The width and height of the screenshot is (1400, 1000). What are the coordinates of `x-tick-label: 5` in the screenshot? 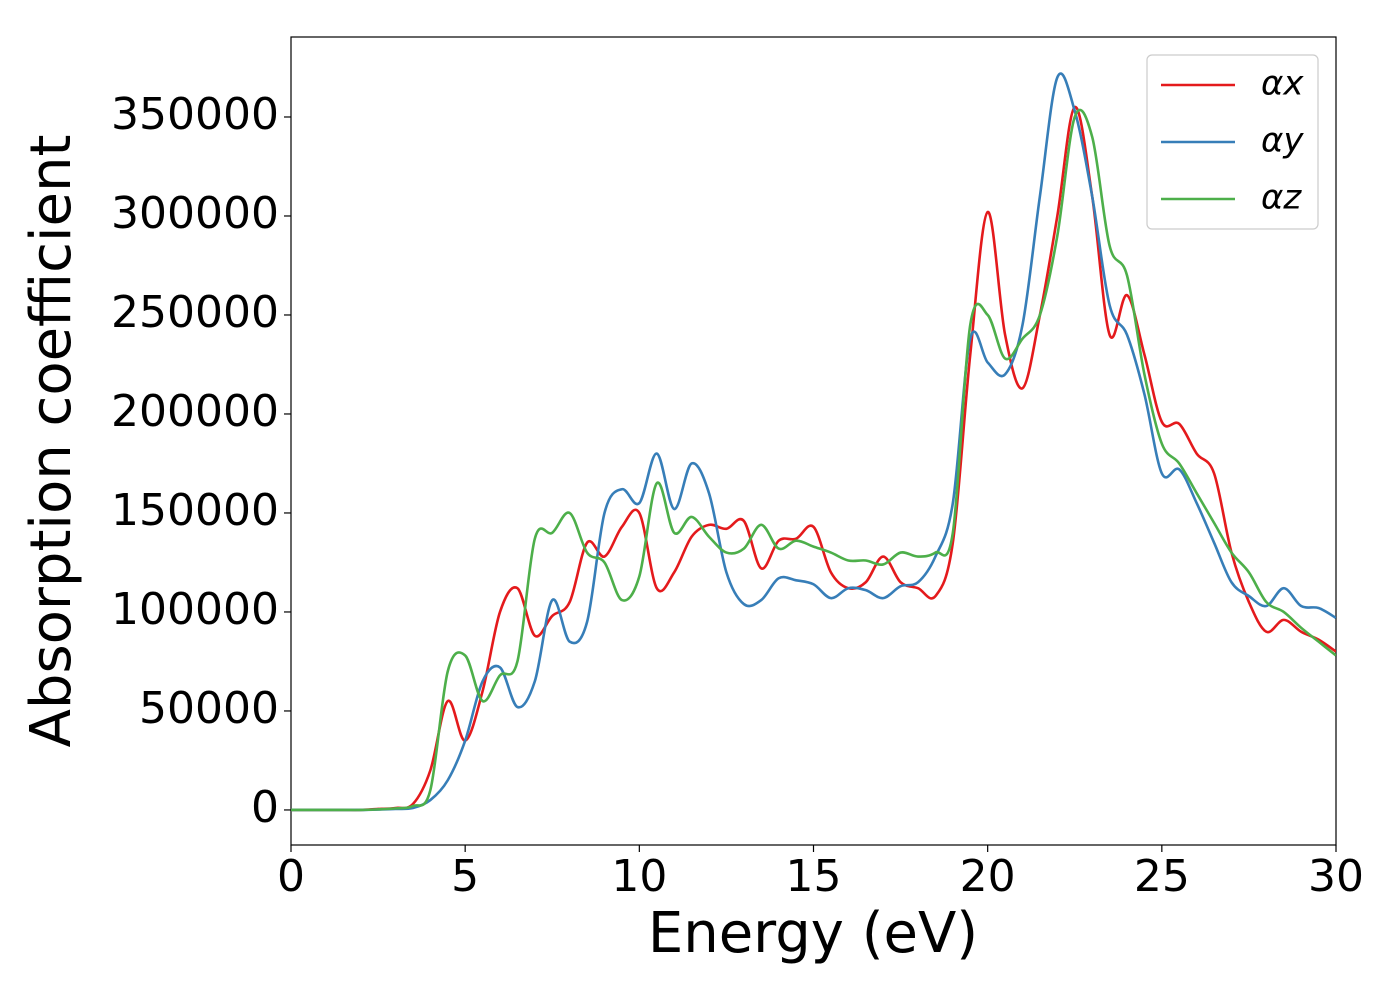 It's located at (465, 876).